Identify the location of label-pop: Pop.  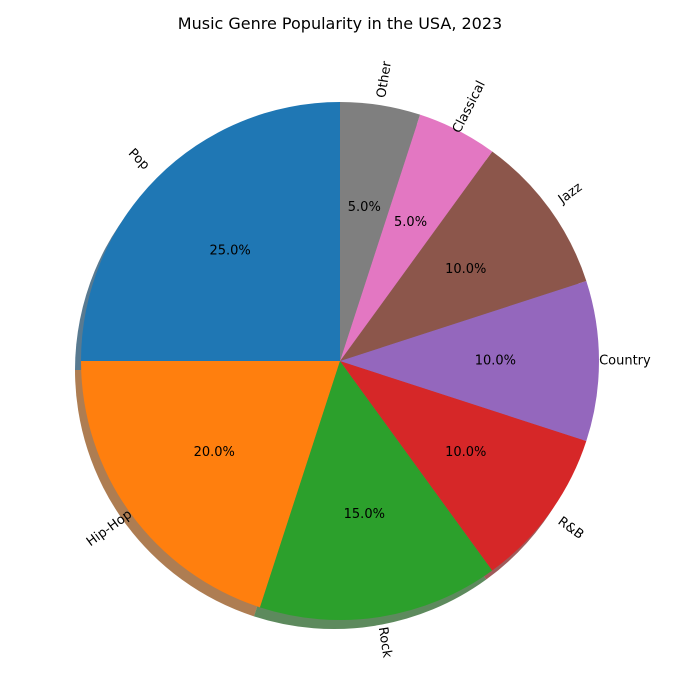
(138, 159).